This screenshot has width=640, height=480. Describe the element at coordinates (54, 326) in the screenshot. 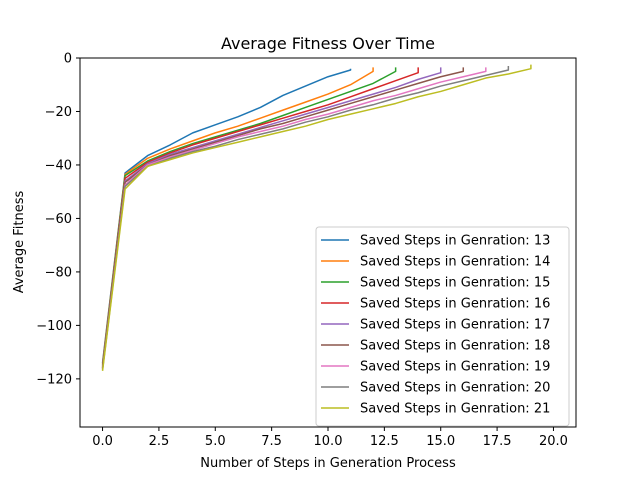

I see `y-tick-label: −100` at that location.